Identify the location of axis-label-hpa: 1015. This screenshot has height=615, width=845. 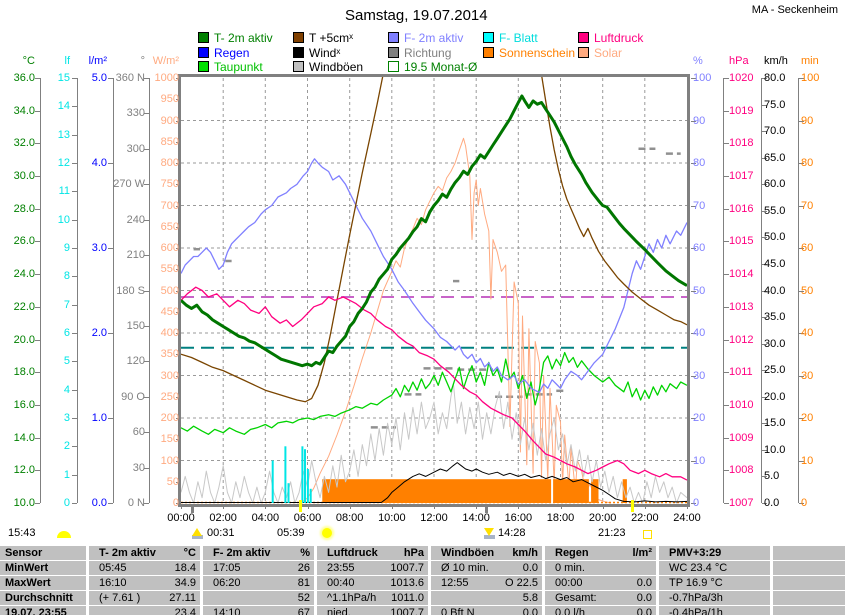
(741, 241).